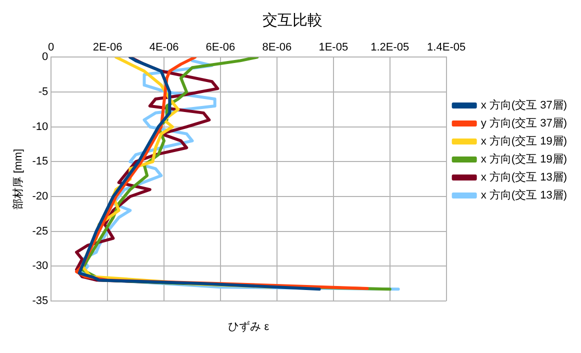 Image resolution: width=581 pixels, height=353 pixels. I want to click on y-tick-label: -25, so click(40, 231).